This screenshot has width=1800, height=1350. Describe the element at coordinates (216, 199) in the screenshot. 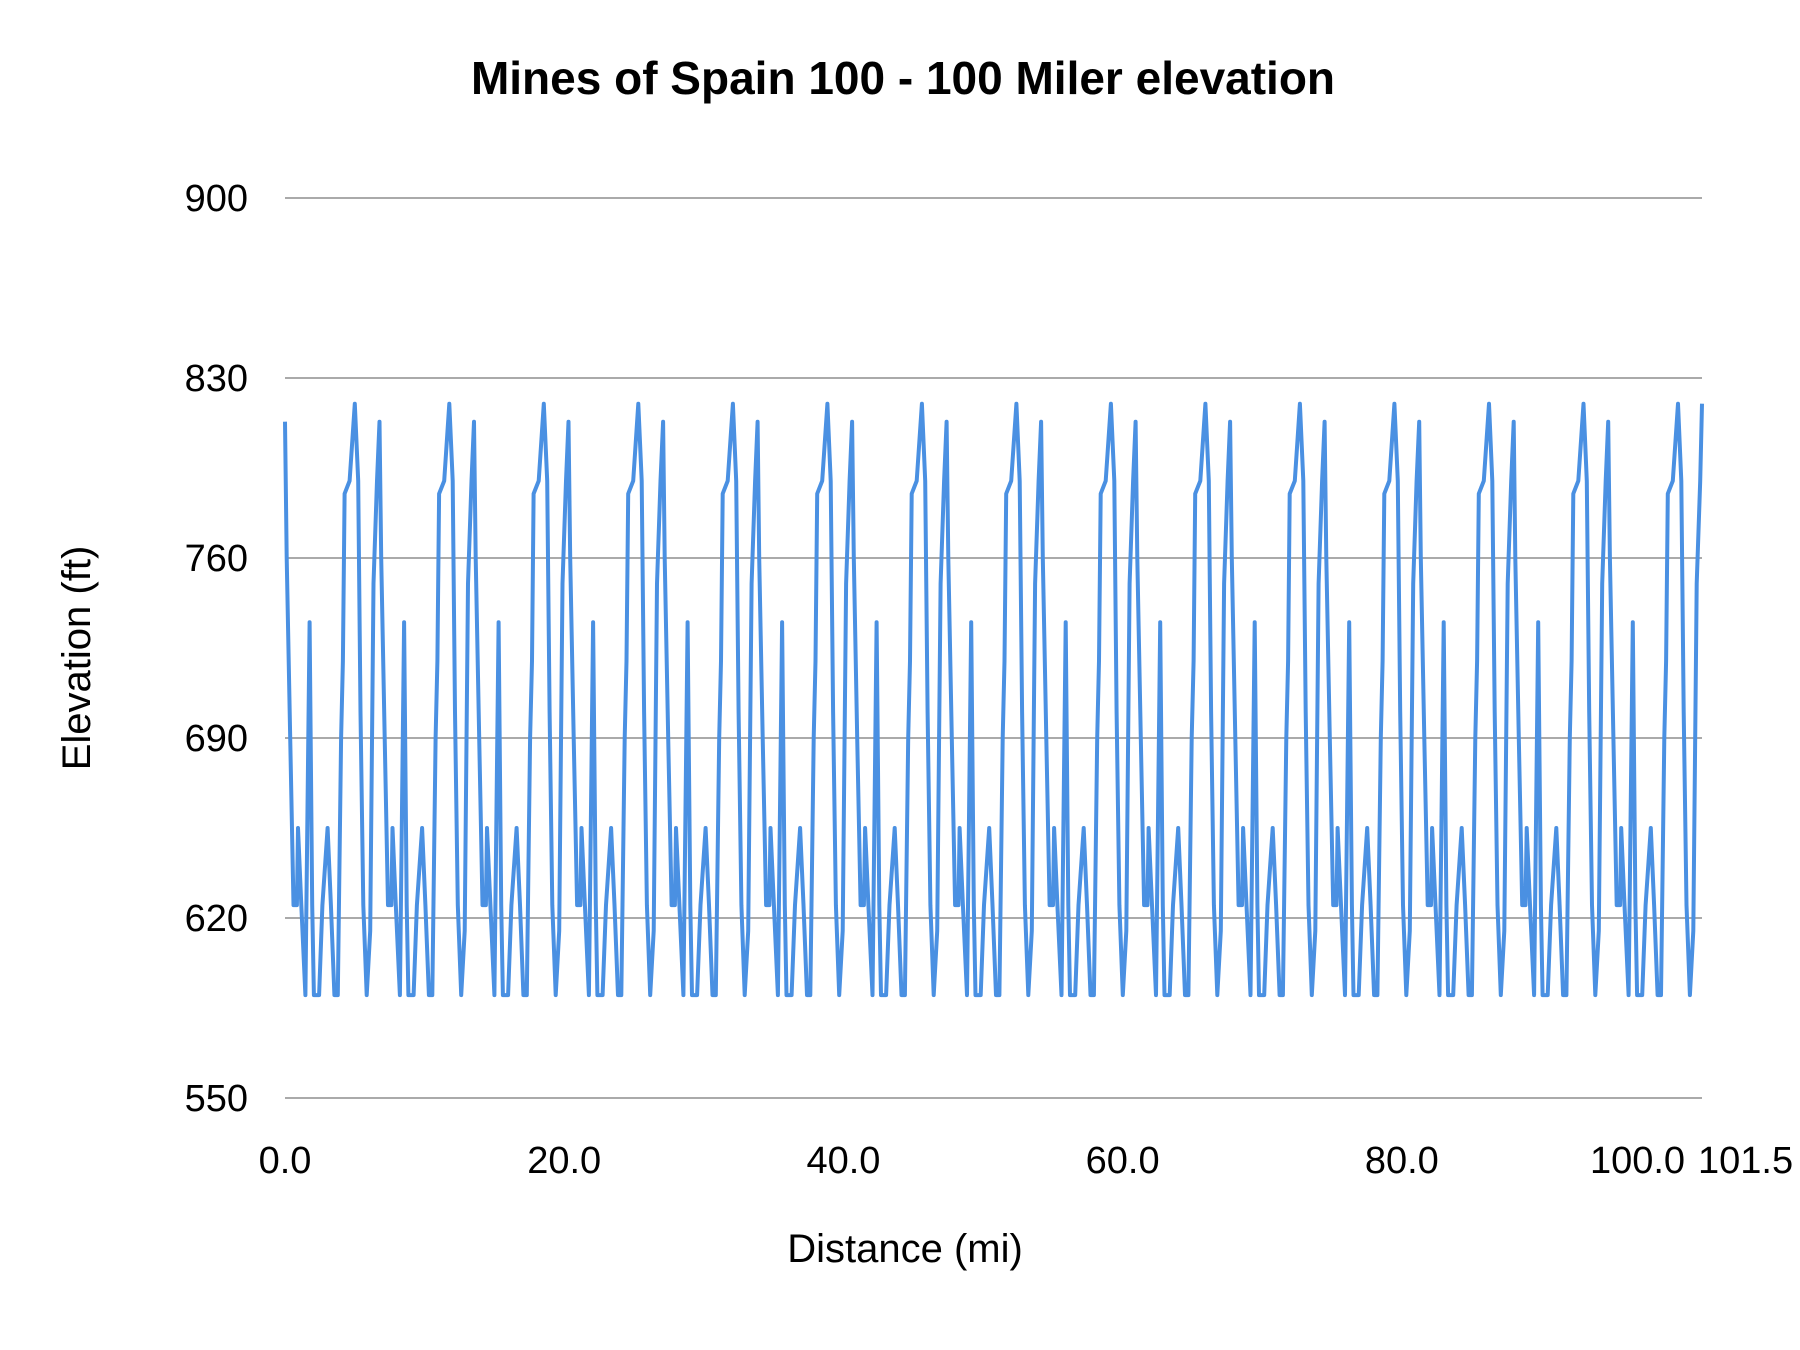

I see `y-tick-label: 900` at that location.